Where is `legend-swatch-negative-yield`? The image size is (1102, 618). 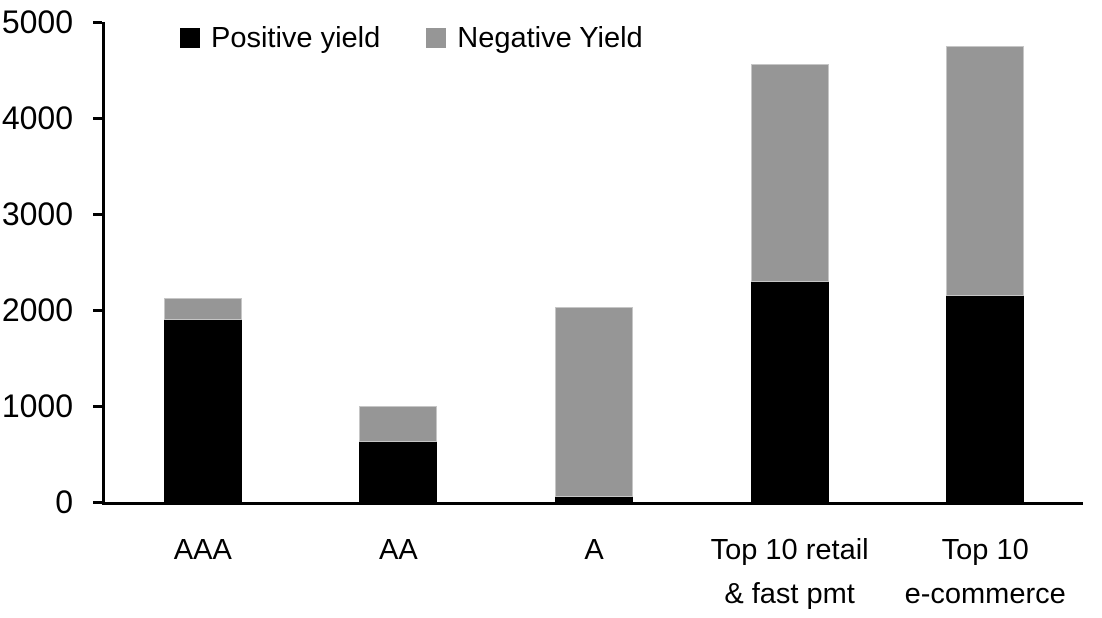 legend-swatch-negative-yield is located at coordinates (436, 38).